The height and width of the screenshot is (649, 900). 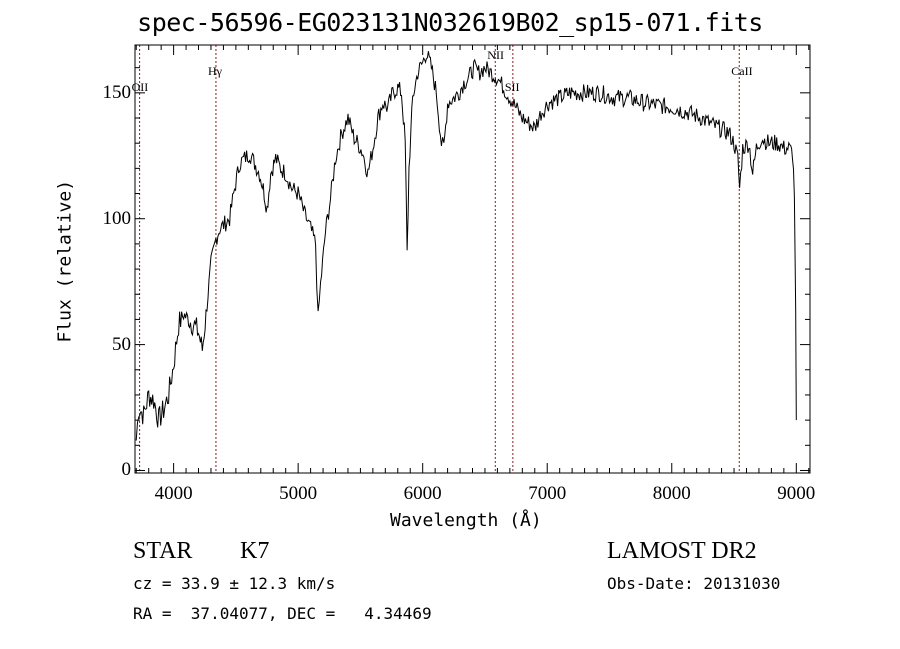 I want to click on x-tick-label: 8000, so click(x=671, y=493).